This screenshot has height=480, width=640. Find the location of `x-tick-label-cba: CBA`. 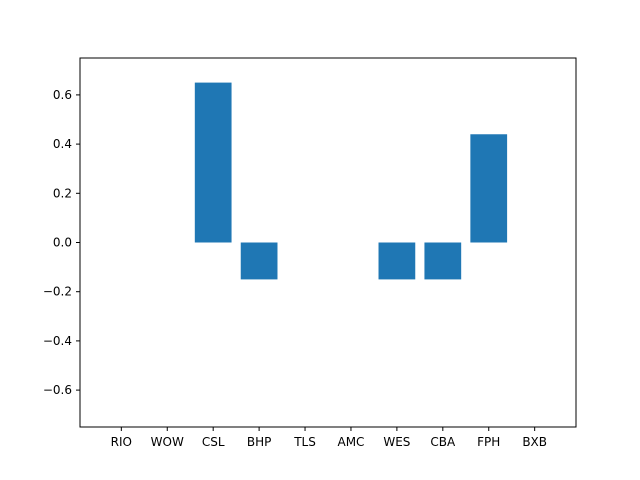

x-tick-label-cba: CBA is located at coordinates (443, 442).